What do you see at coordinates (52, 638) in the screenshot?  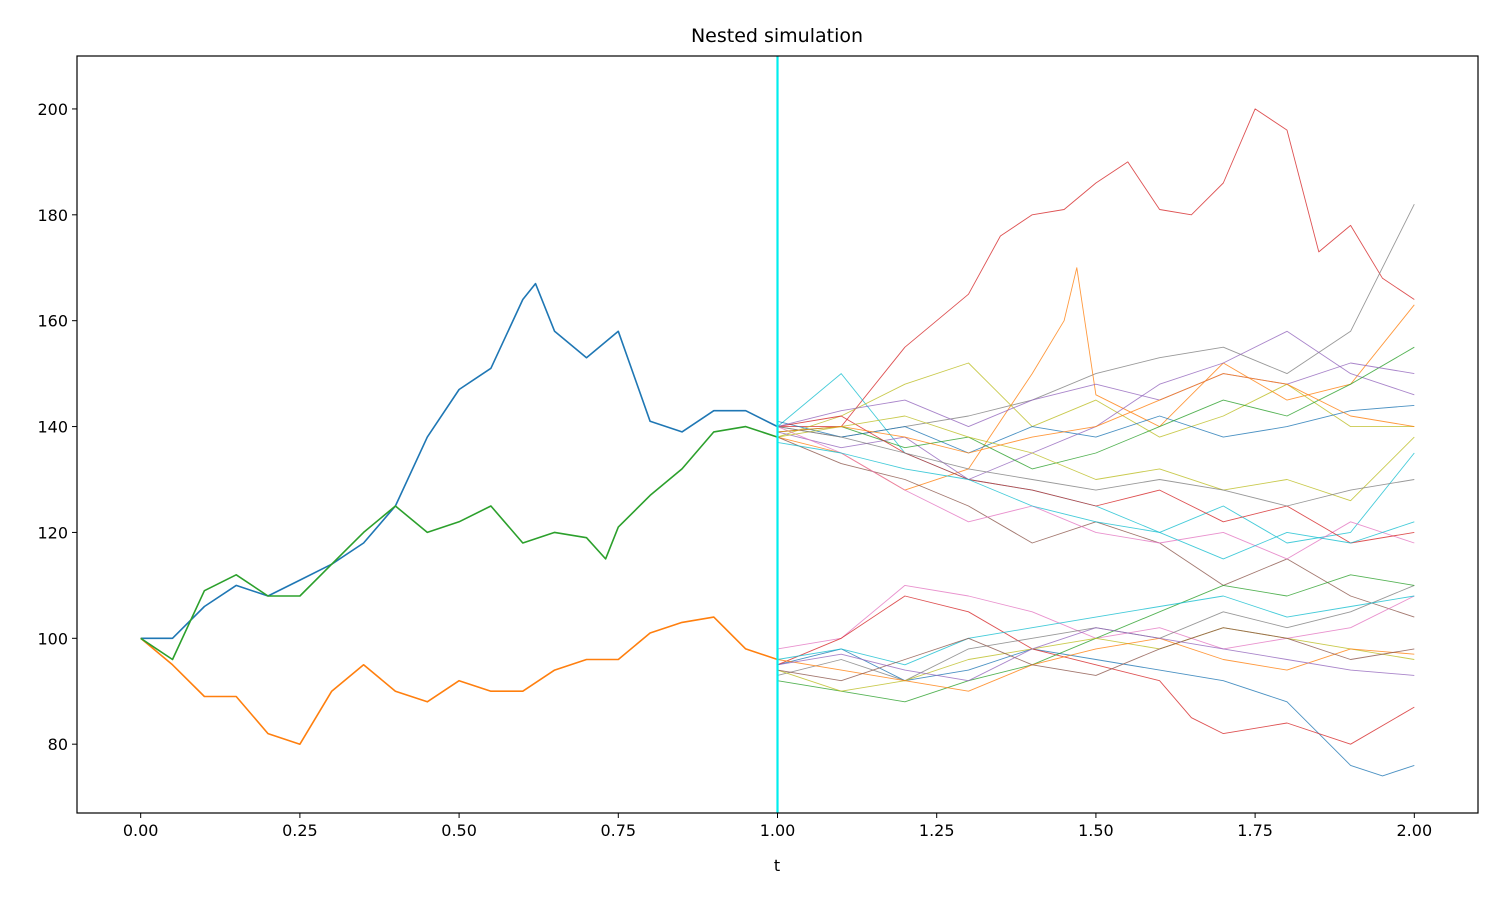 I see `y-tick-label: 100` at bounding box center [52, 638].